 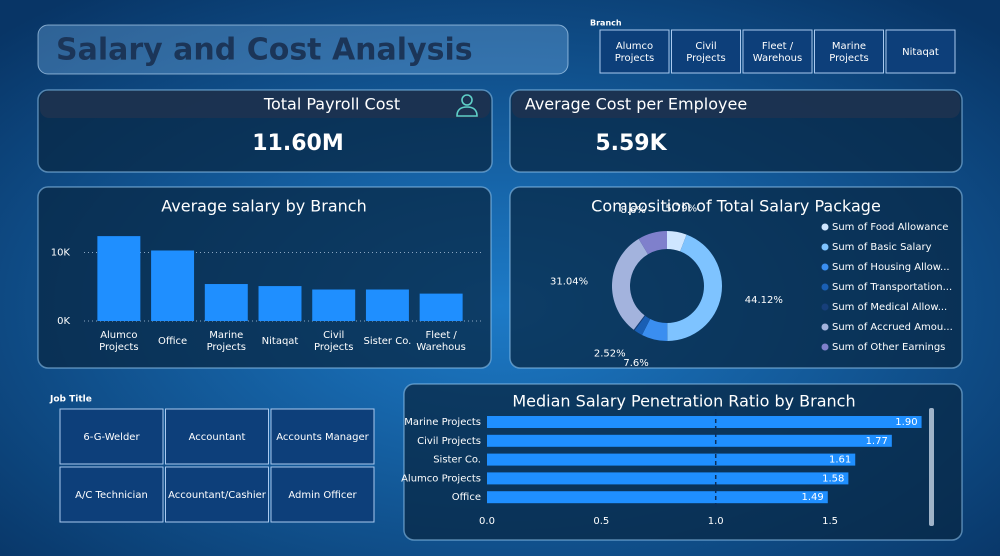 I want to click on slicer-option: 6-G-Welder, so click(x=111, y=437).